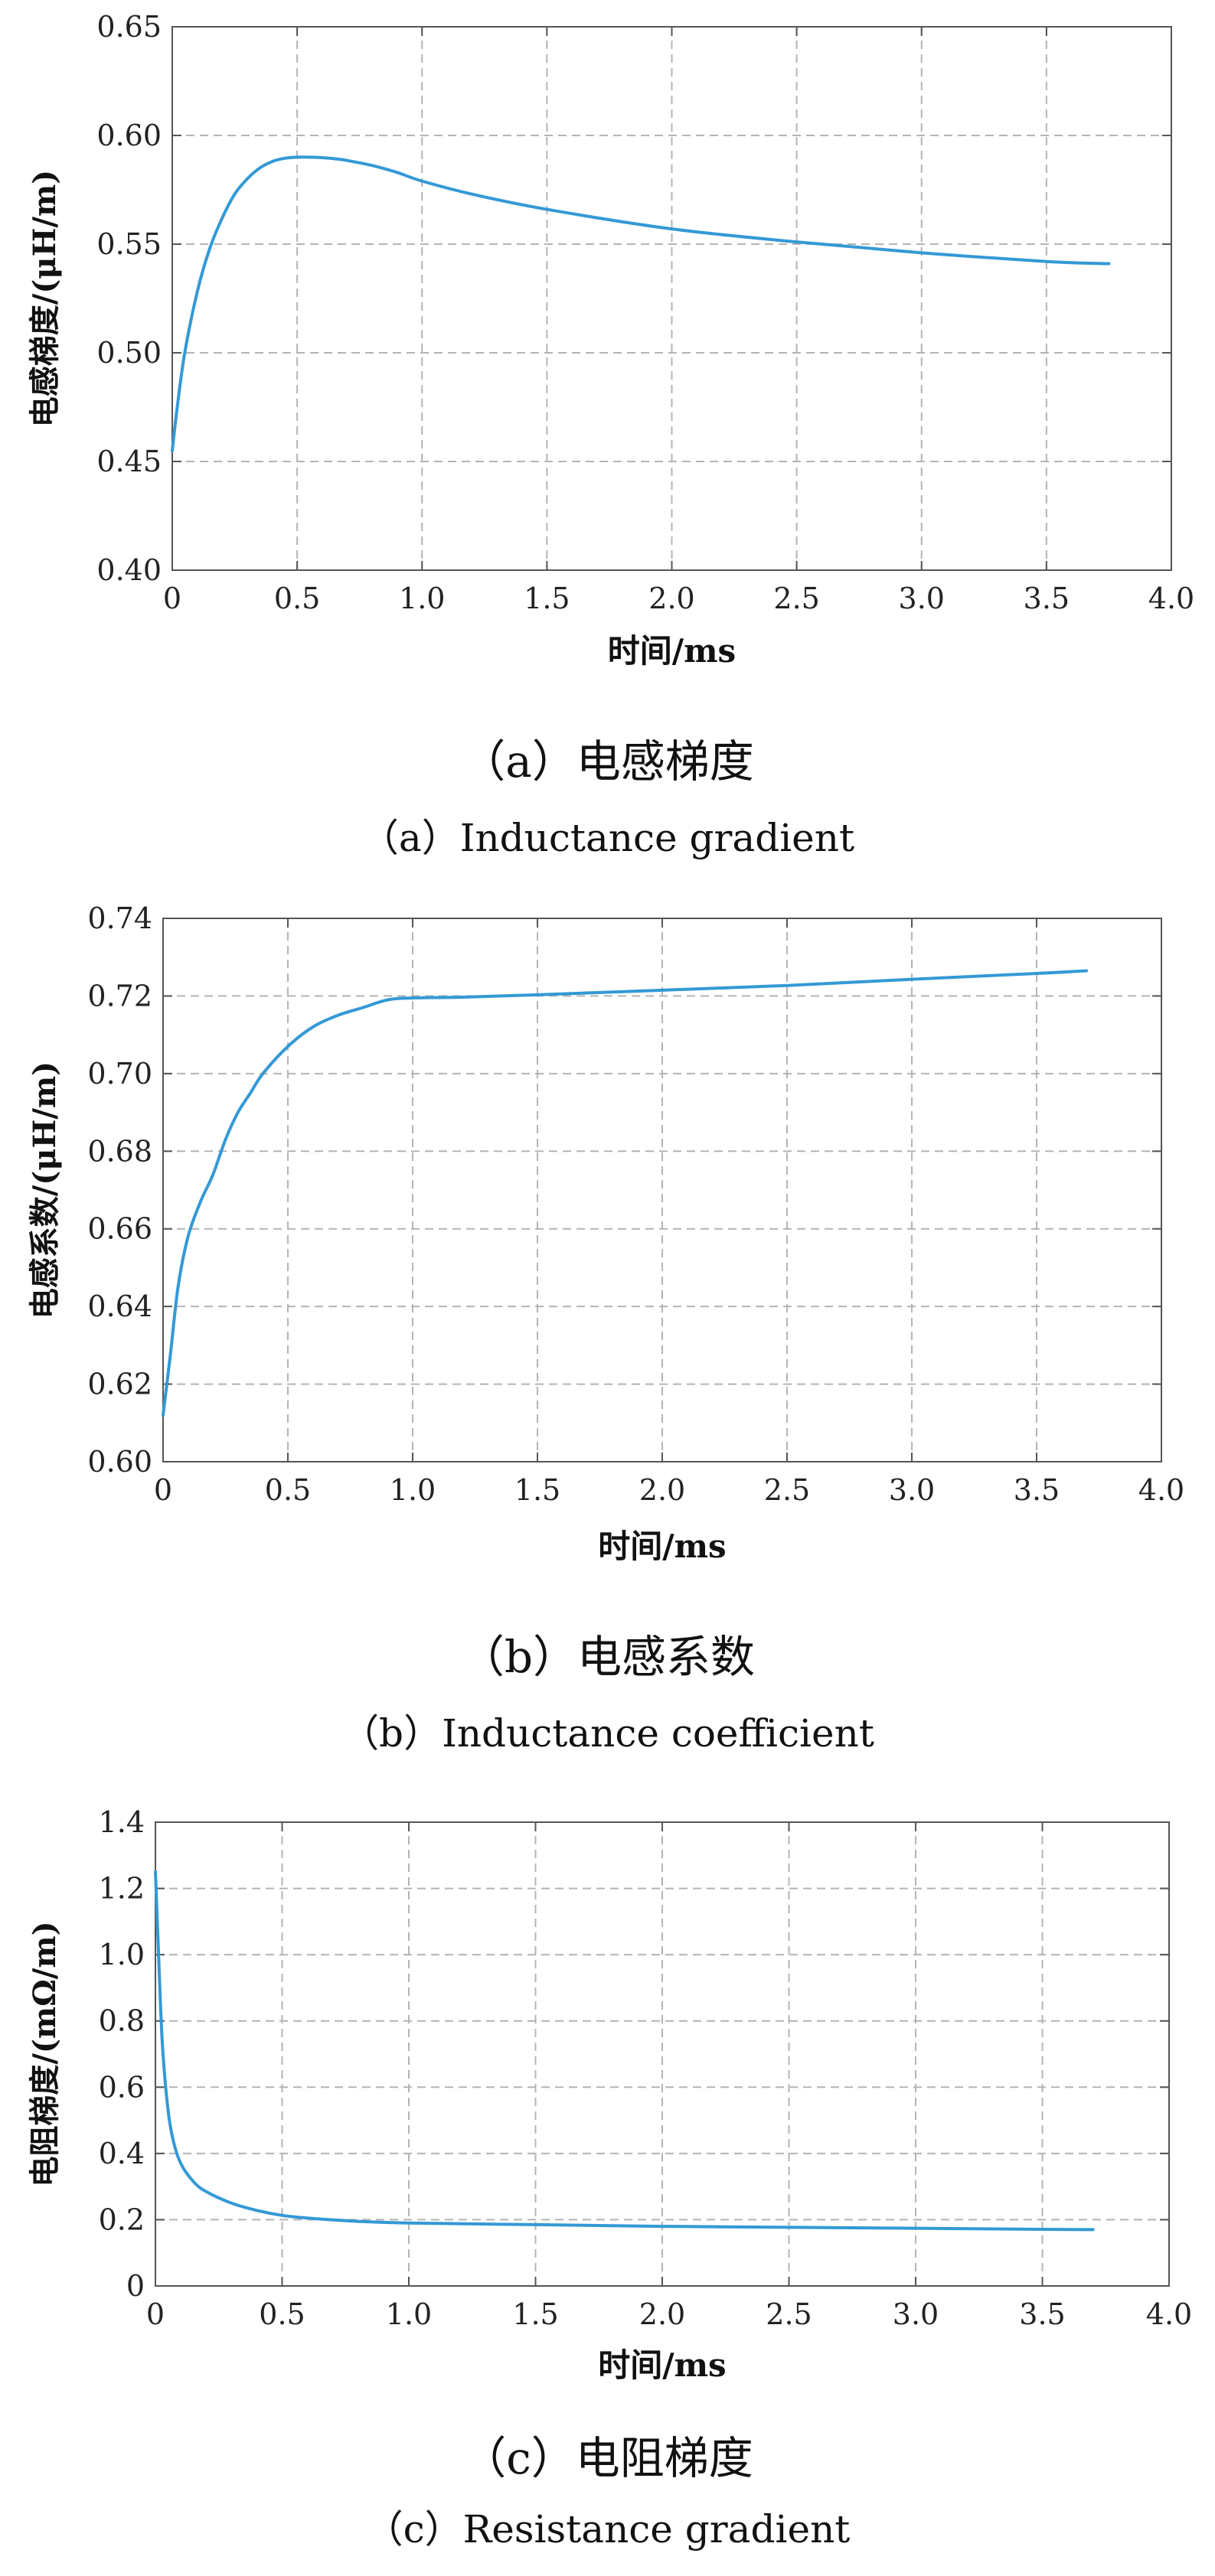 This screenshot has height=2576, width=1215. What do you see at coordinates (129, 461) in the screenshot?
I see `y-tick-label: 0.45` at bounding box center [129, 461].